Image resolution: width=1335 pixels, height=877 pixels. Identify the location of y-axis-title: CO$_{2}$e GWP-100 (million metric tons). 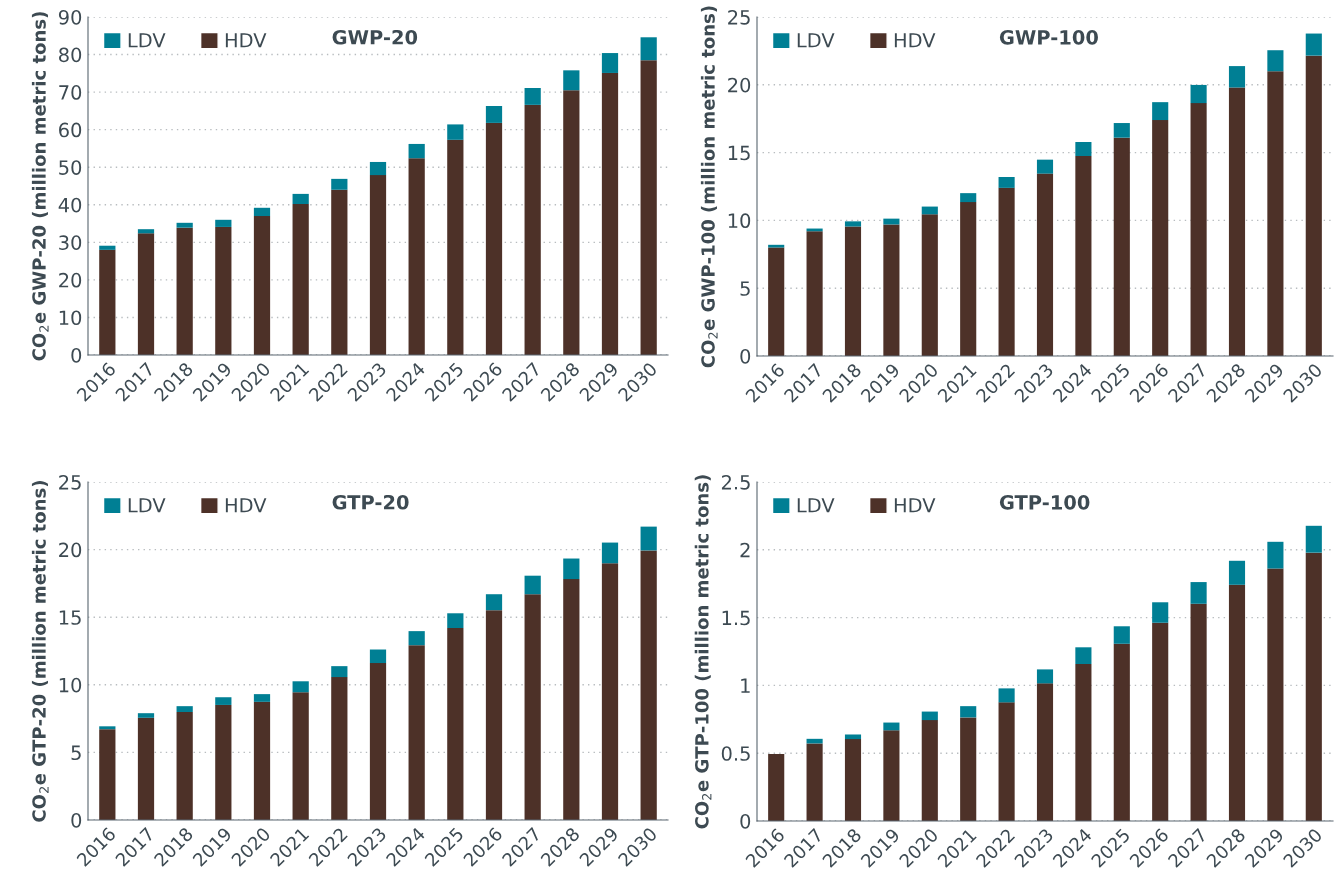
(709, 187).